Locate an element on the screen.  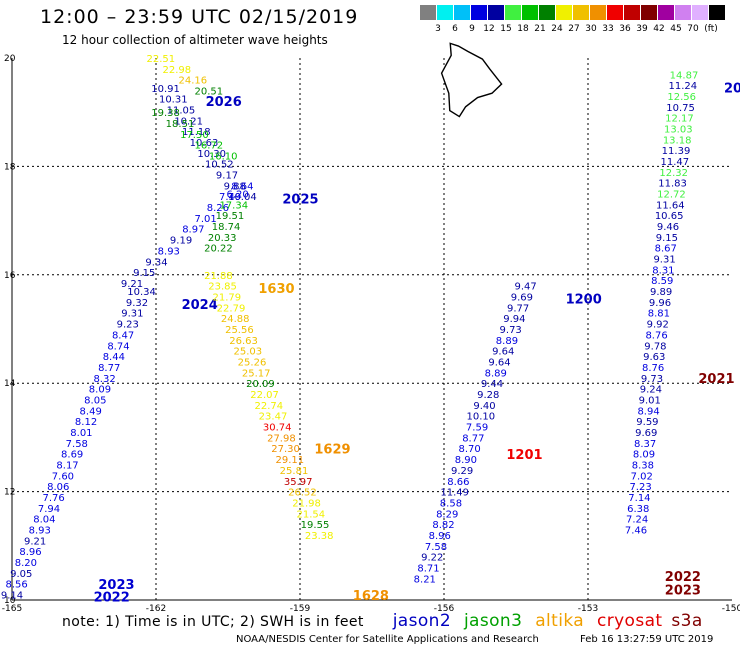
scale-label: 36 is located at coordinates (625, 29).